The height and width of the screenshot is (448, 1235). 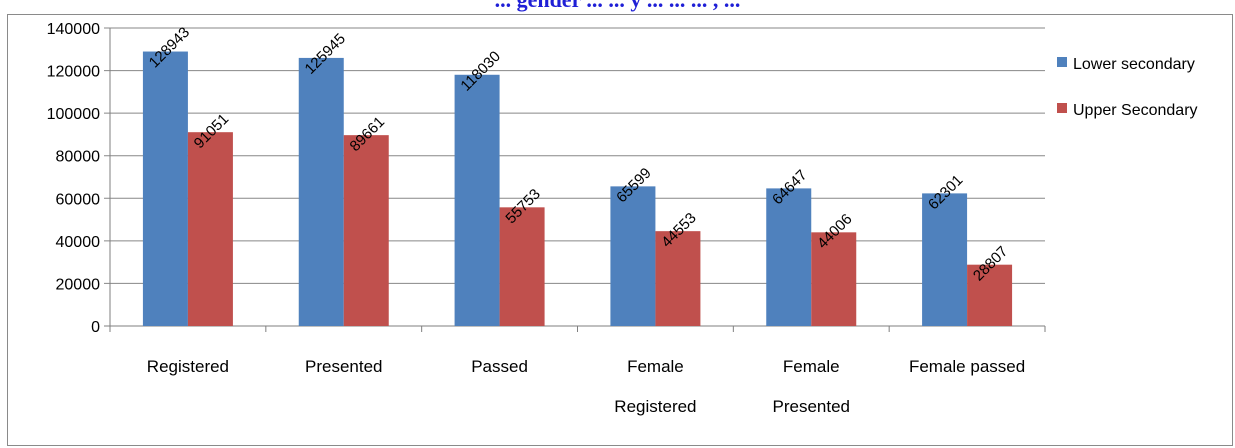 What do you see at coordinates (73, 72) in the screenshot?
I see `y-tick-label: 120000` at bounding box center [73, 72].